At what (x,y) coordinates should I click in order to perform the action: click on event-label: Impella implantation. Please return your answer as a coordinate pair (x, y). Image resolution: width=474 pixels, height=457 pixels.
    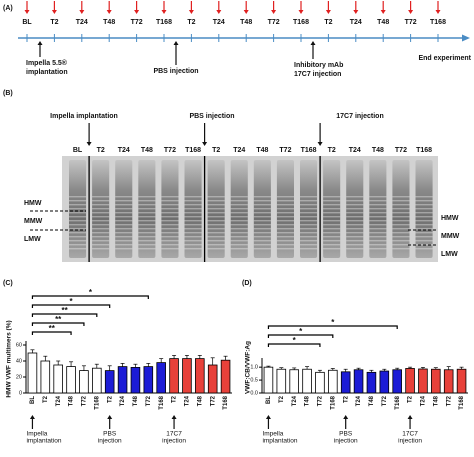
    Looking at the image, I should click on (84, 116).